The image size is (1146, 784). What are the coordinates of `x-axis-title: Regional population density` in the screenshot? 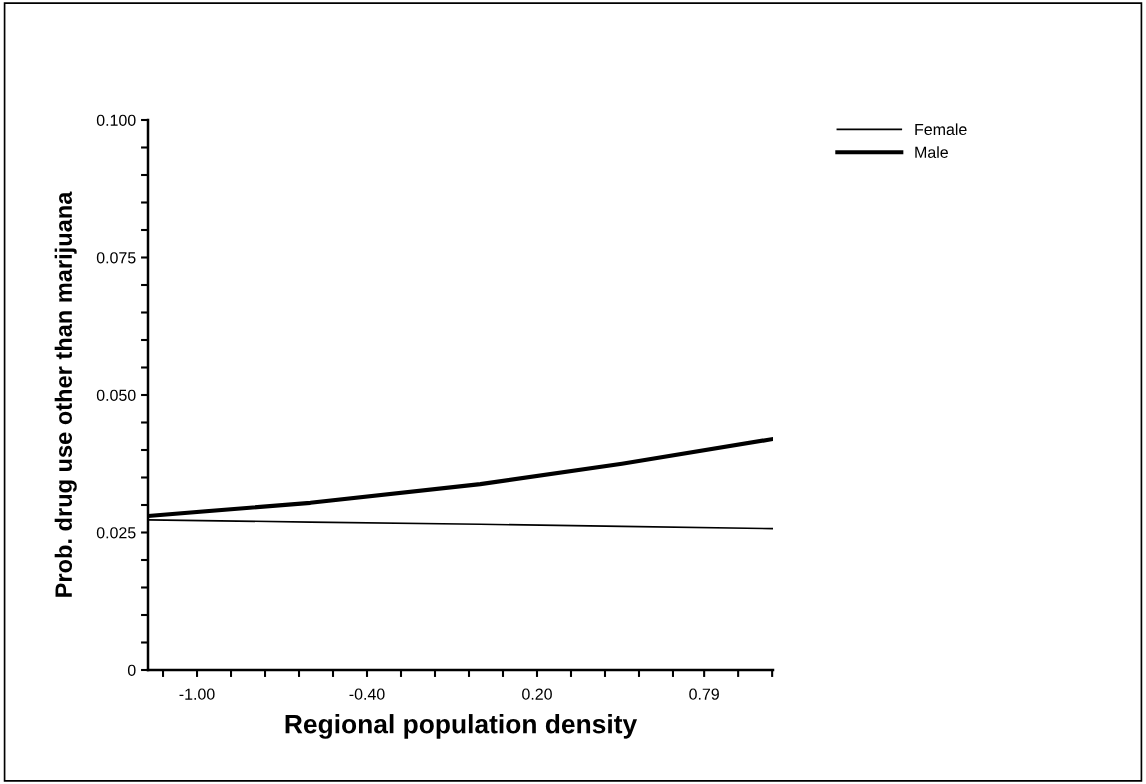 It's located at (461, 726).